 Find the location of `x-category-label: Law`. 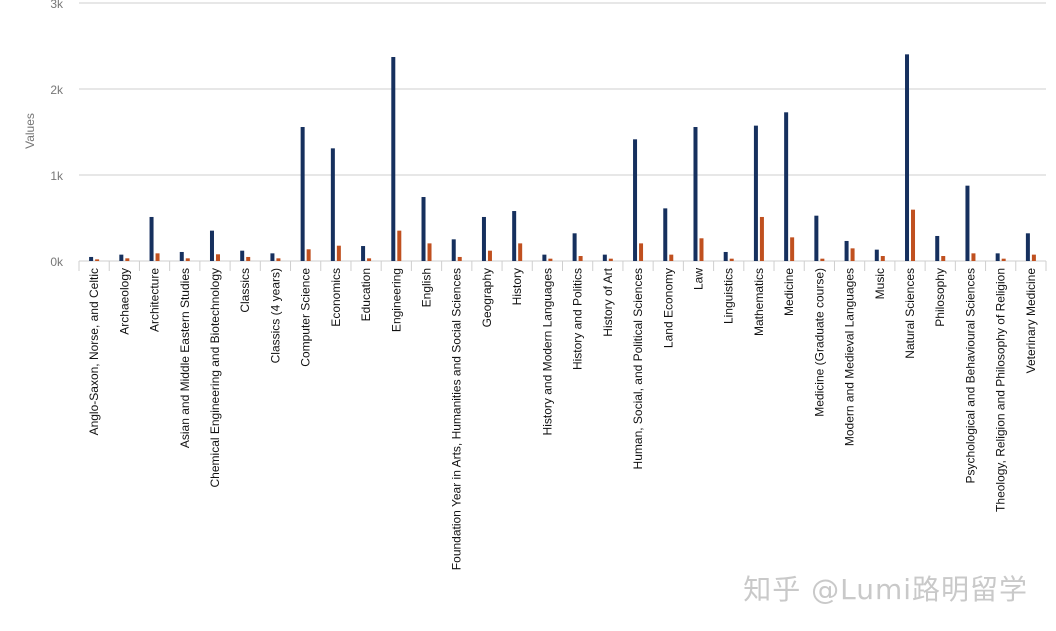

x-category-label: Law is located at coordinates (698, 279).